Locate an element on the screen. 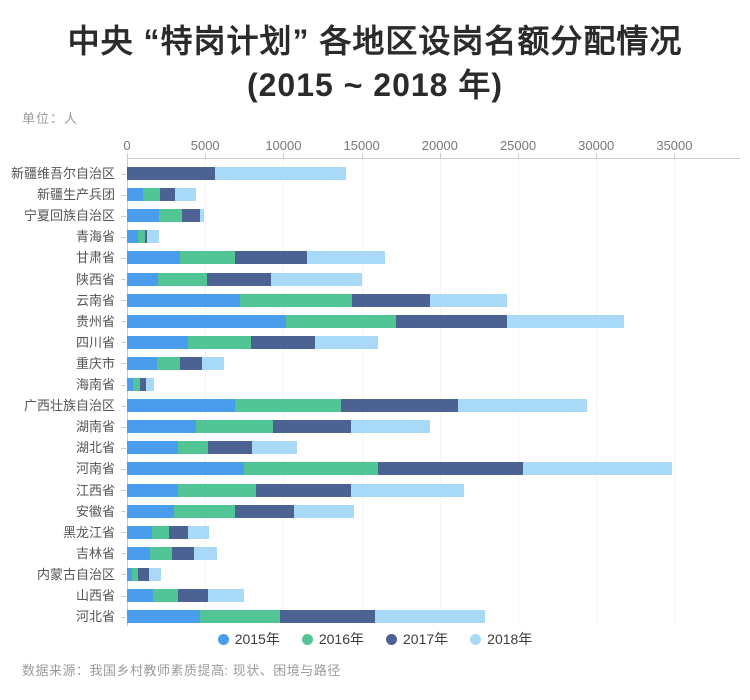  legend-item-2015: 2015年 is located at coordinates (248, 639).